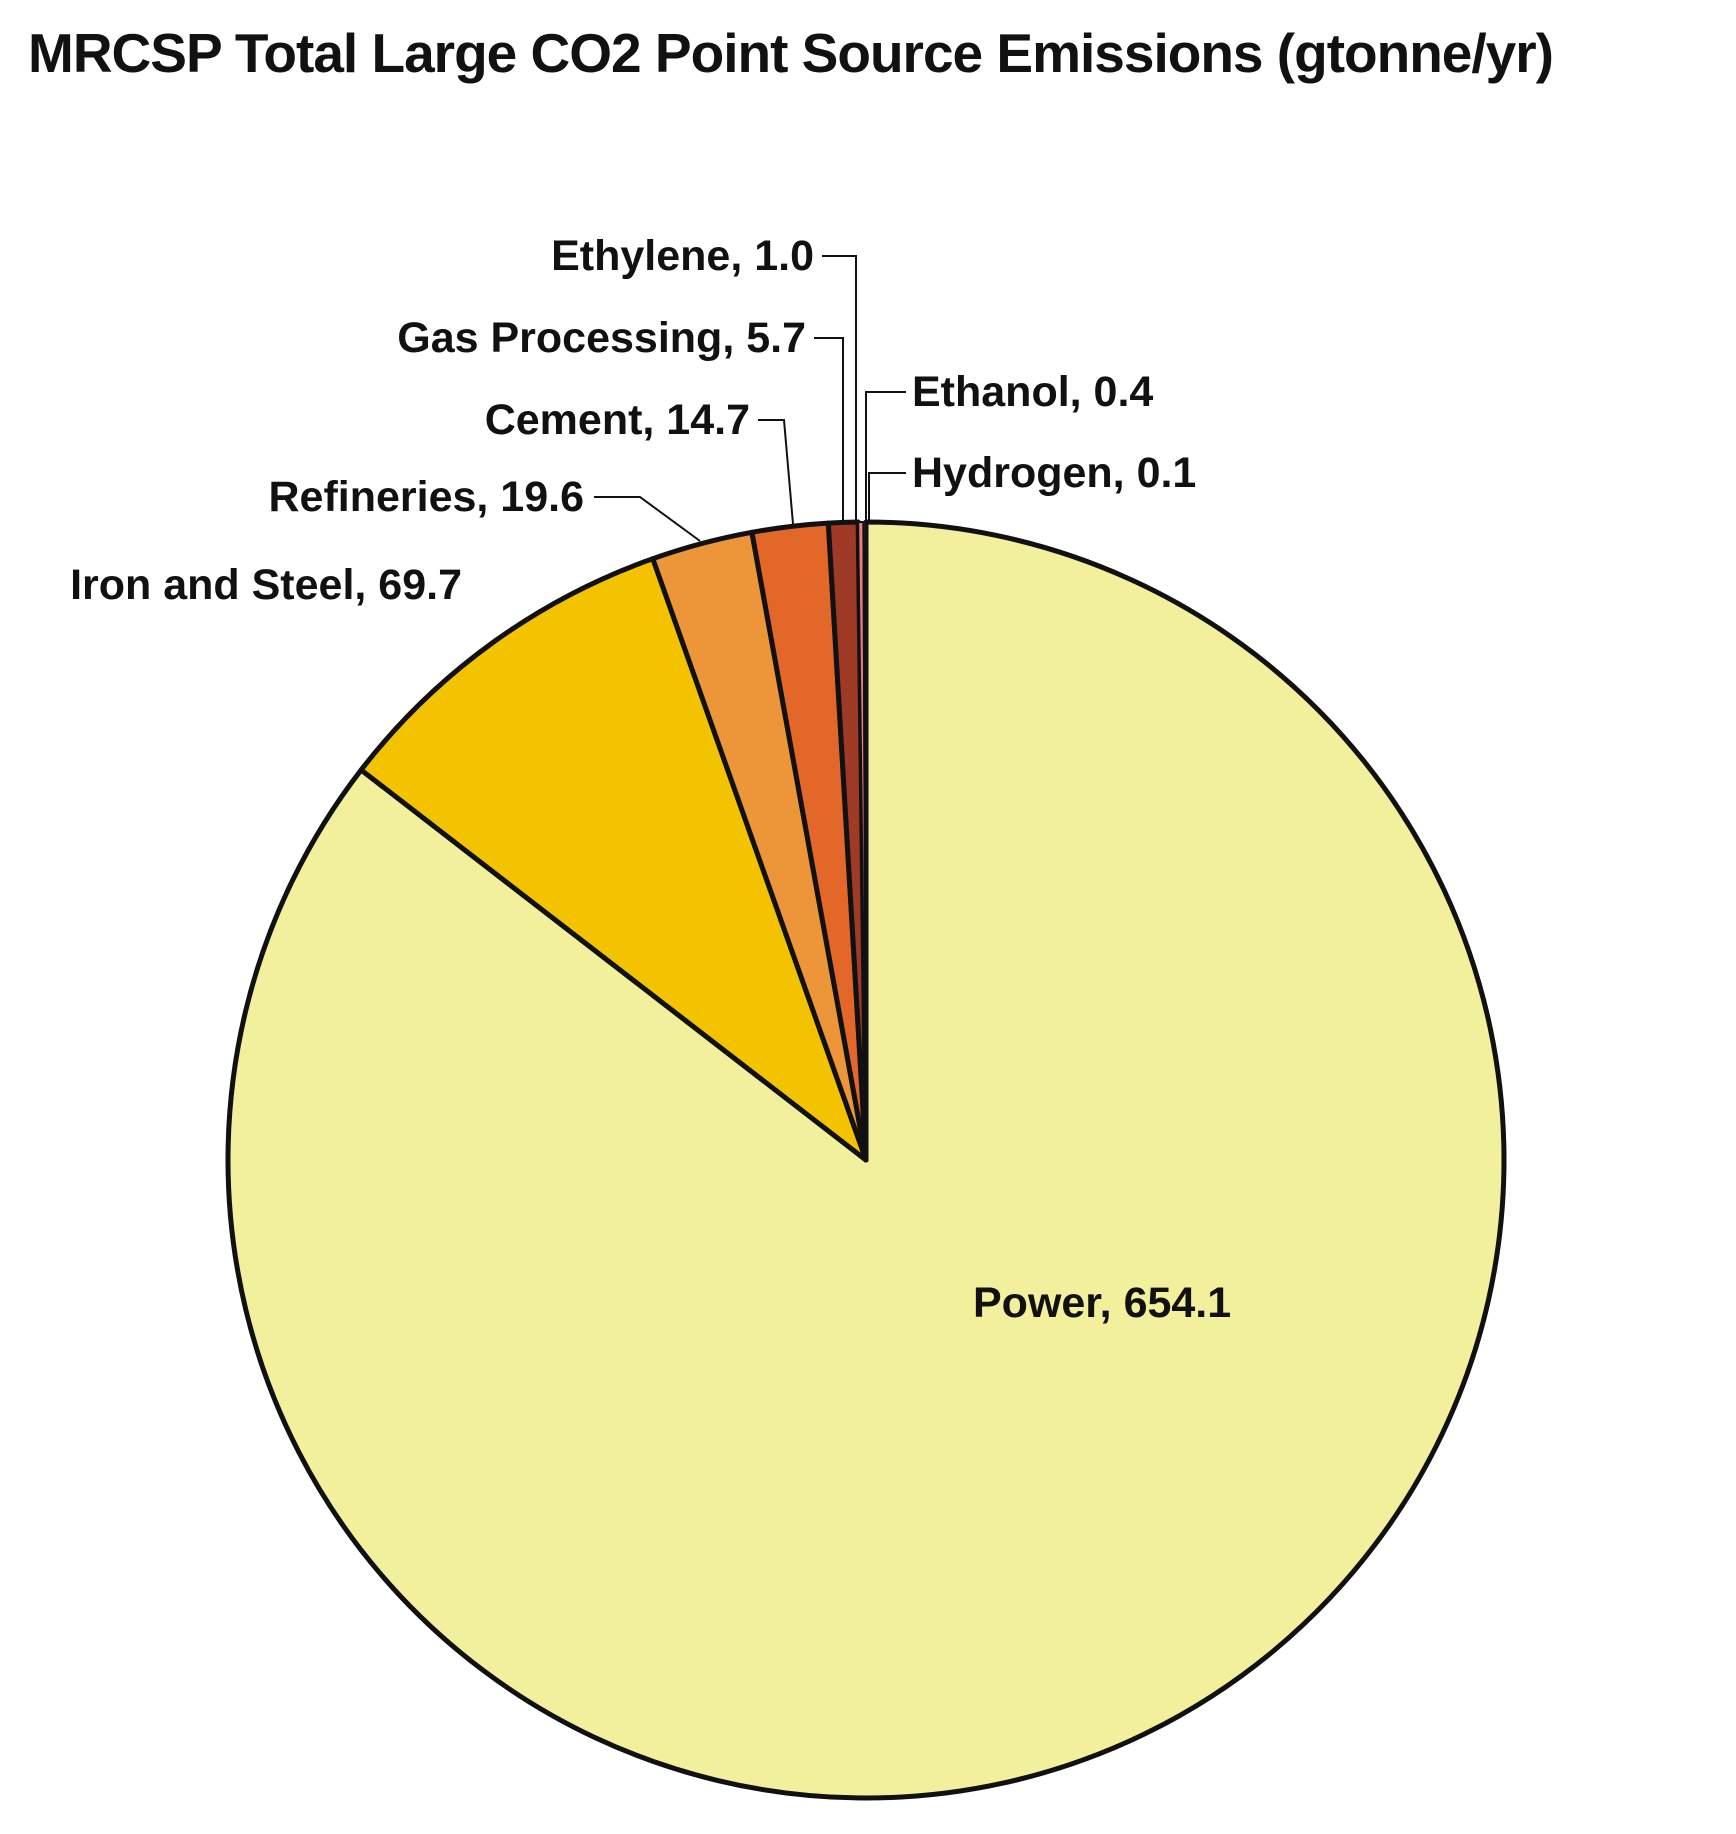 The width and height of the screenshot is (1736, 1834). I want to click on slice-label-cement: Cement, 14.7, so click(617, 420).